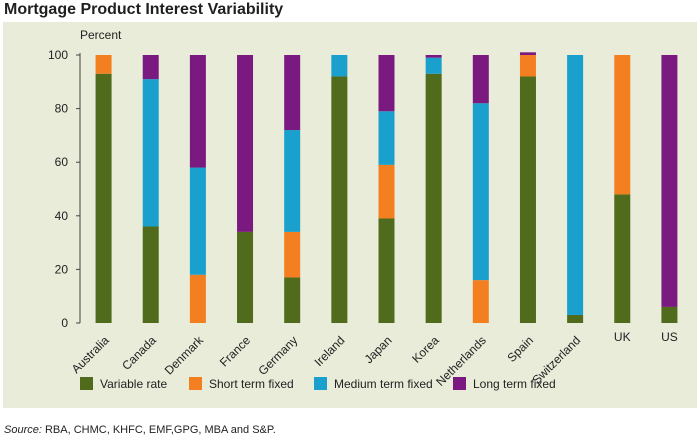  Describe the element at coordinates (85, 179) in the screenshot. I see `axes: 0 20 40 60 80 100 Percent` at that location.